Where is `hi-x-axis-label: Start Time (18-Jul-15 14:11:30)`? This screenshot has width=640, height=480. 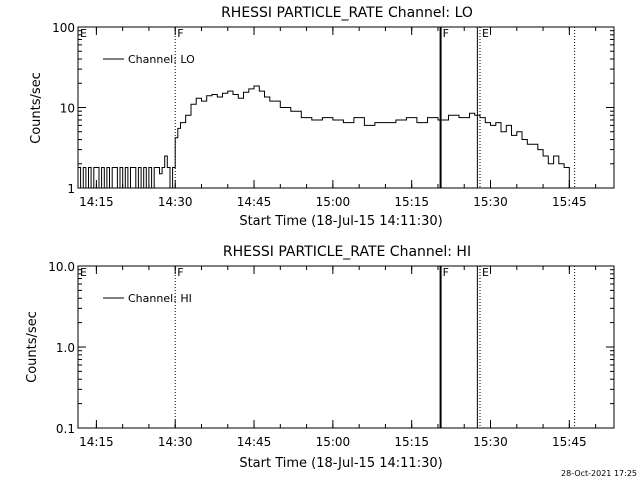 hi-x-axis-label: Start Time (18-Jul-15 14:11:30) is located at coordinates (340, 463).